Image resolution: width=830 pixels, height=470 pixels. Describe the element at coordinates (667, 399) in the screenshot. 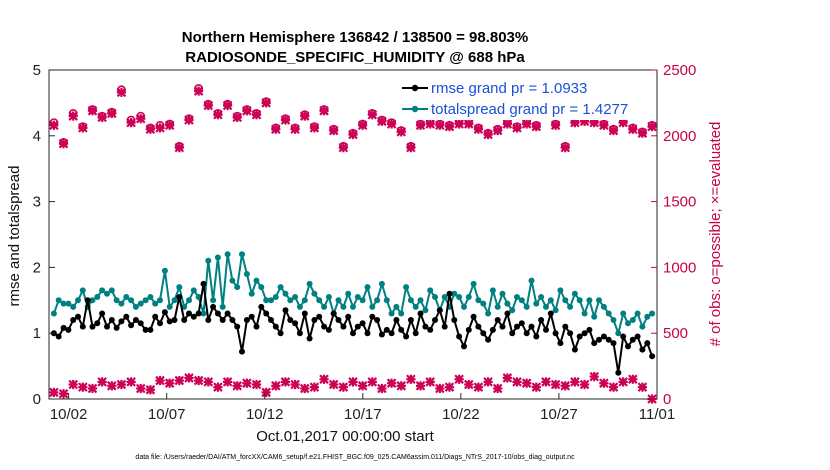

I see `y2-tick-label: 0` at that location.